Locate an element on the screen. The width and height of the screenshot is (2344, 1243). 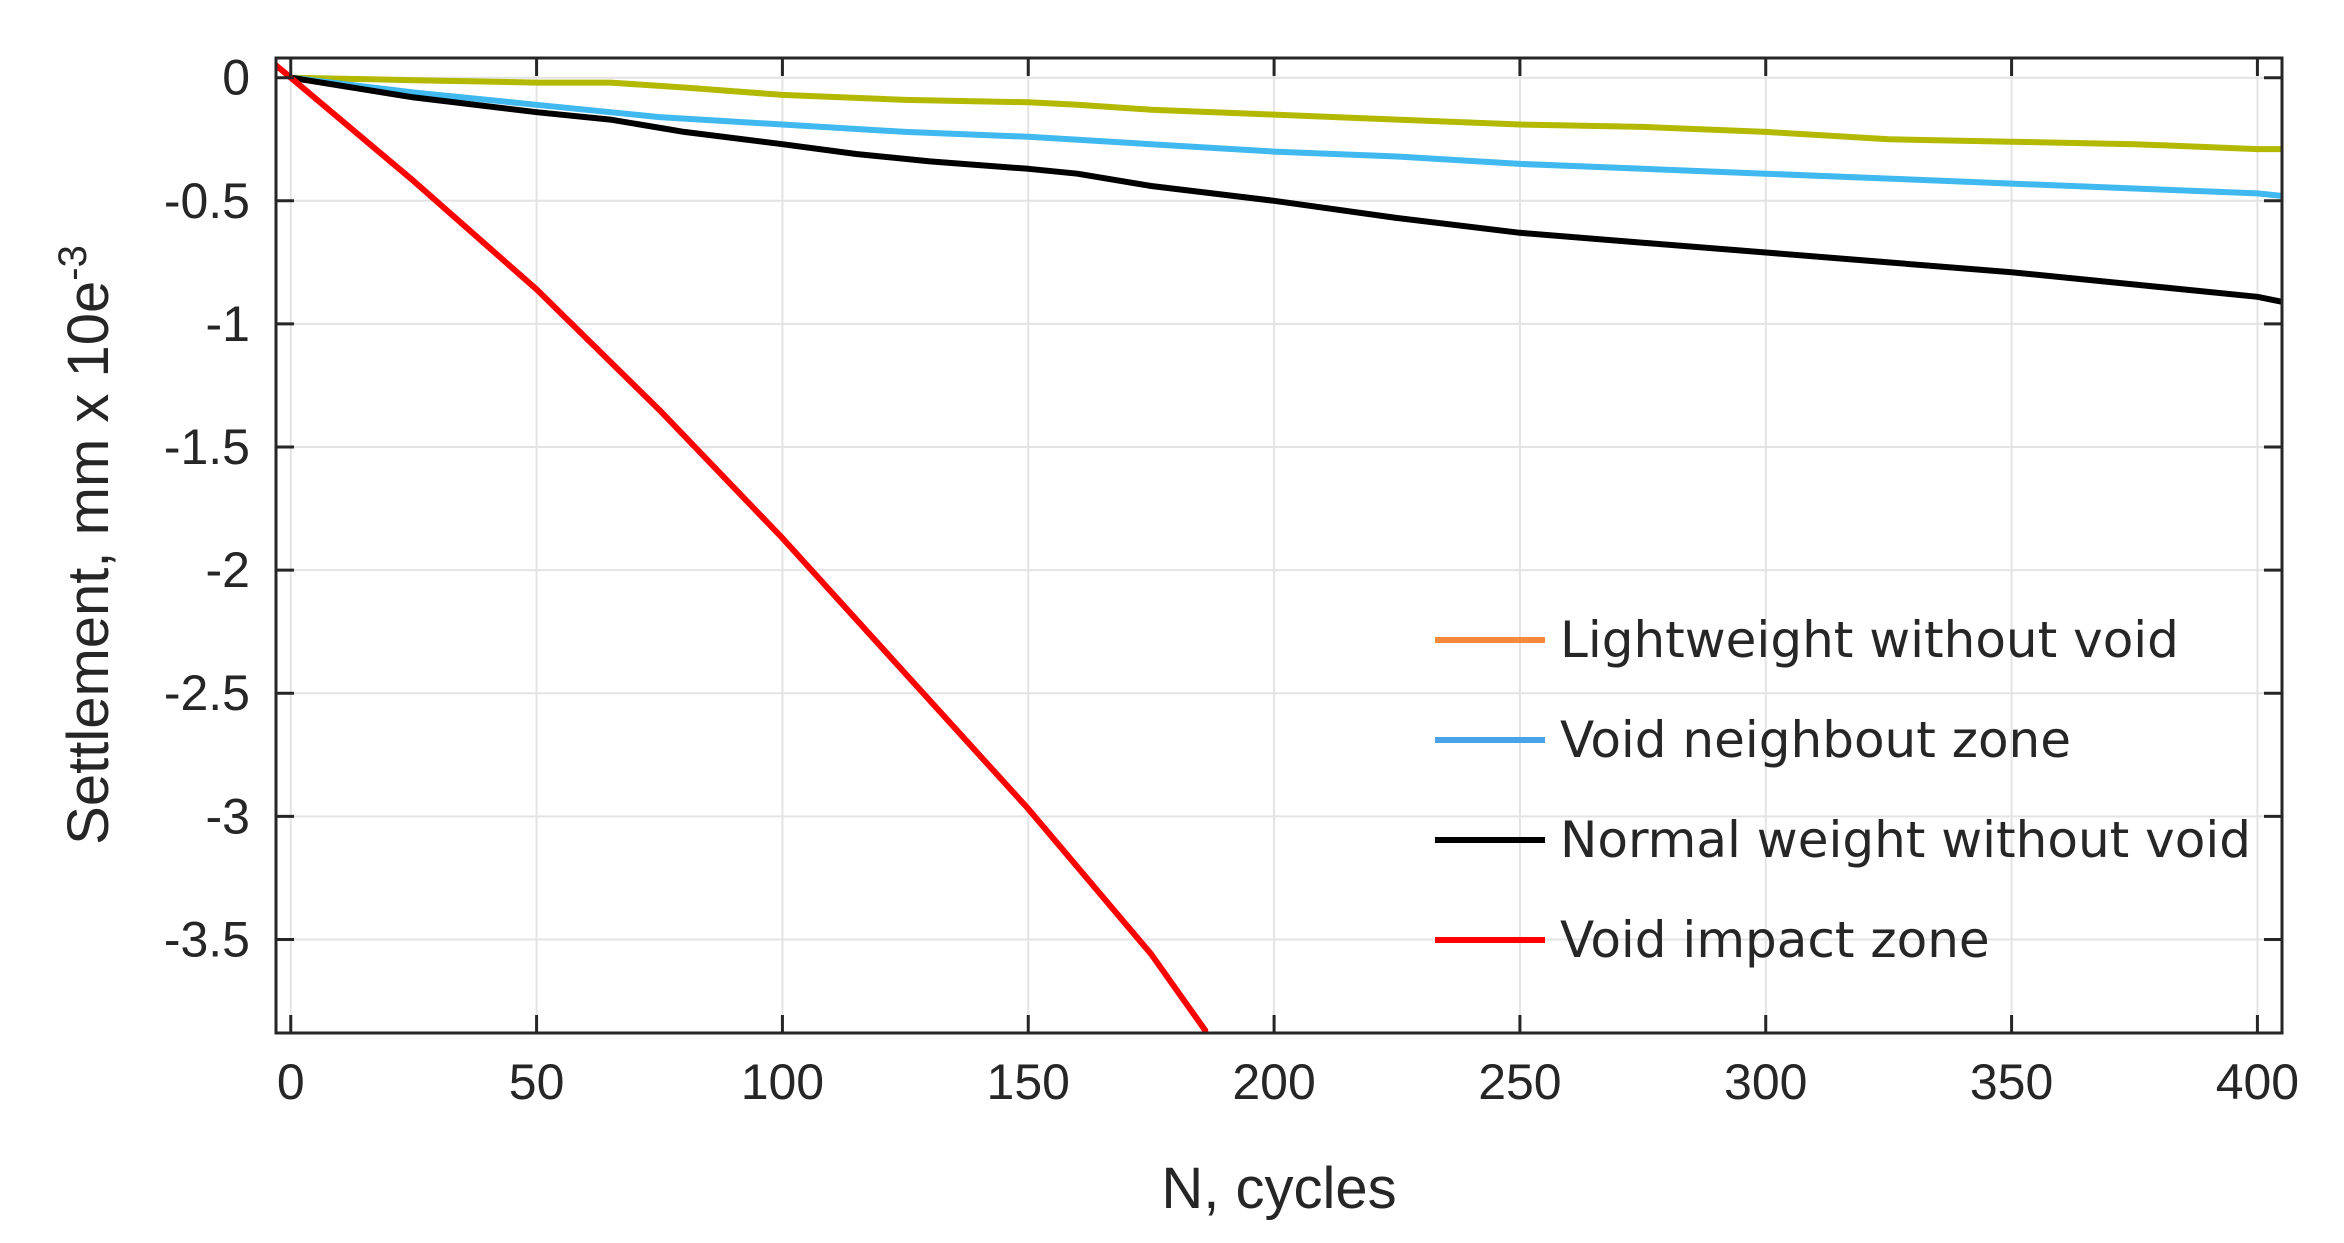
x-tick-label: 400 is located at coordinates (2257, 1082).